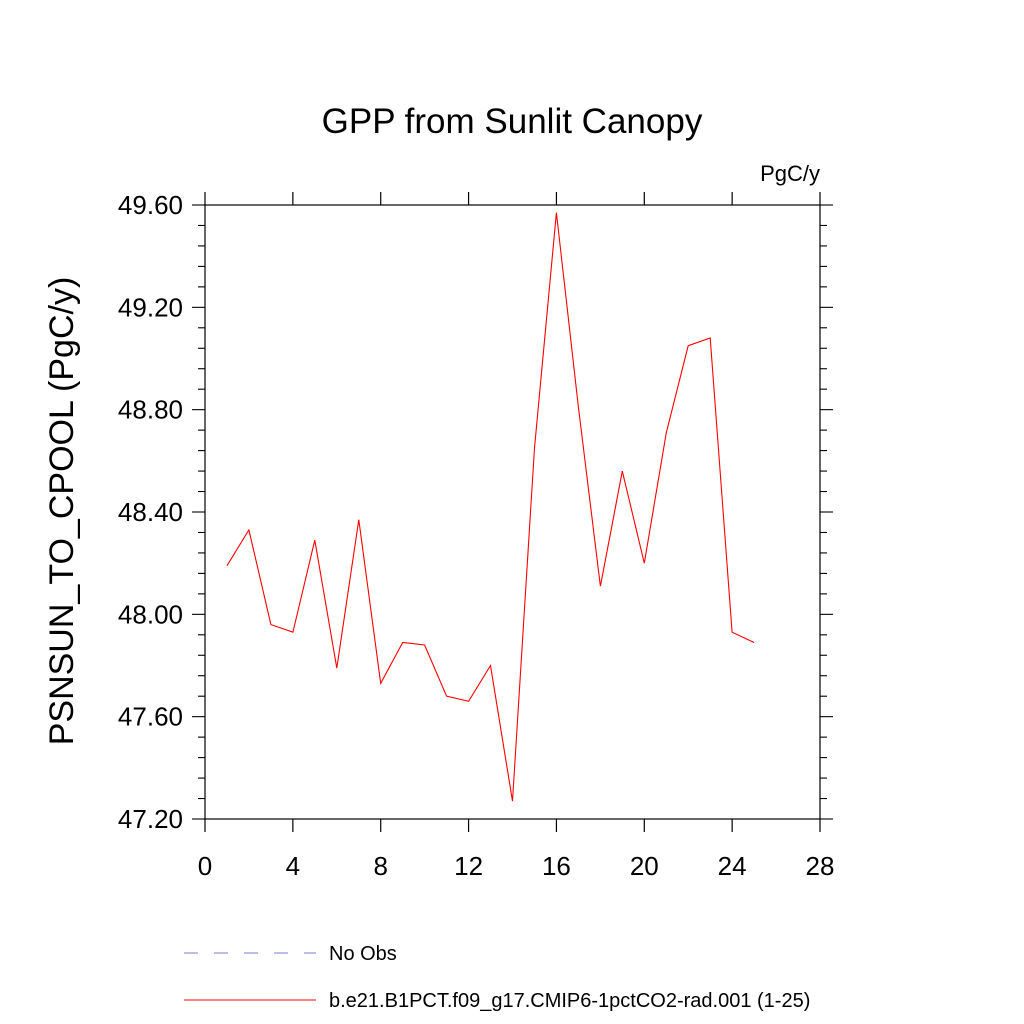 The width and height of the screenshot is (1024, 1024). Describe the element at coordinates (380, 866) in the screenshot. I see `x-tick-label: 8` at that location.